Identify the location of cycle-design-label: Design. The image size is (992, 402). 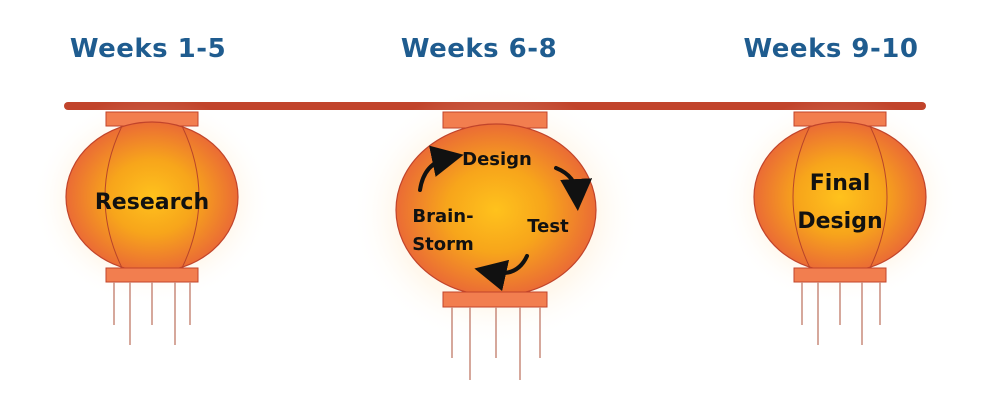
(497, 159).